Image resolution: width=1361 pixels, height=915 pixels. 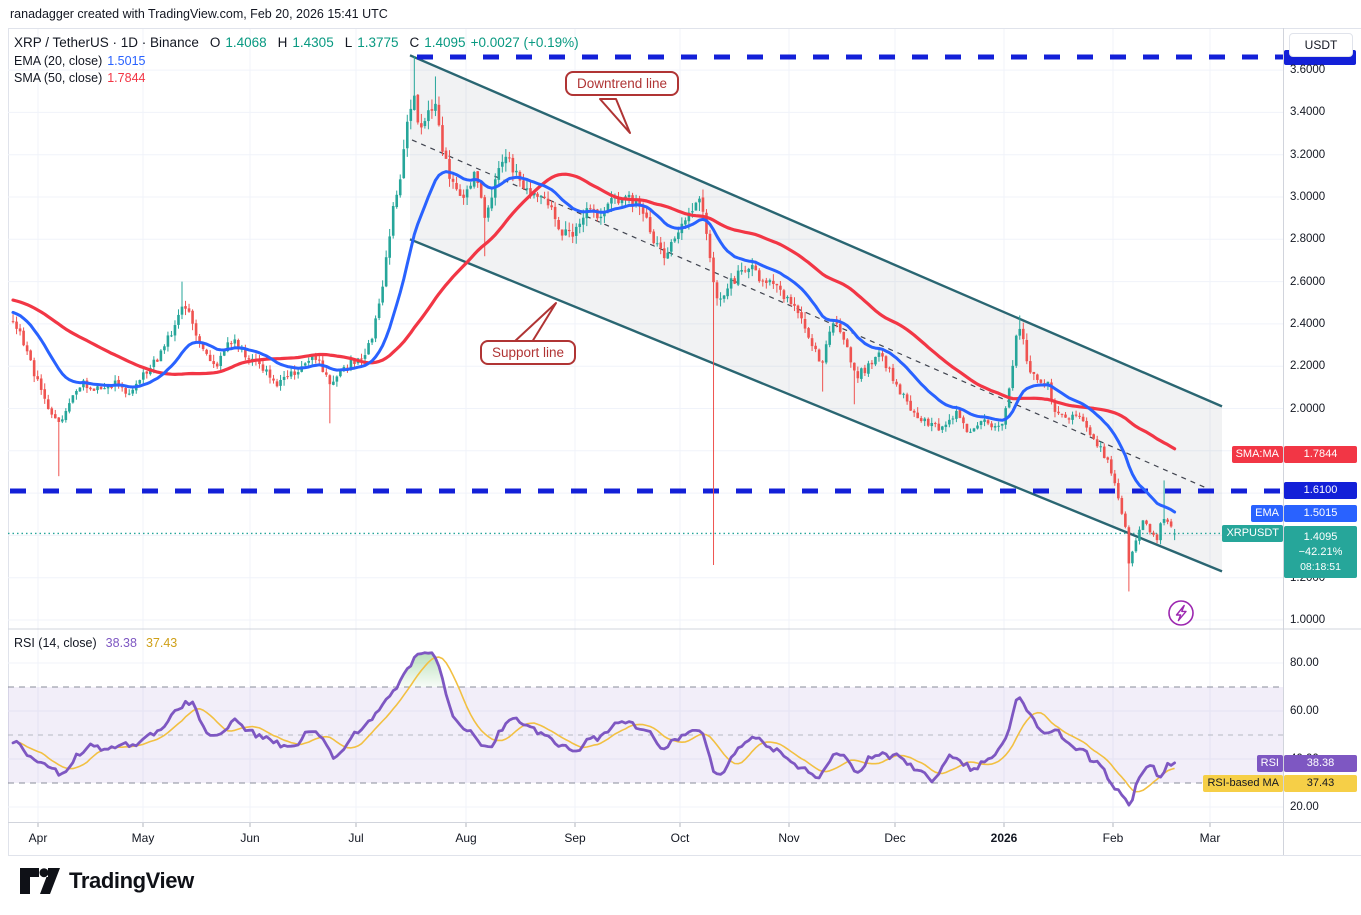 What do you see at coordinates (246, 42) in the screenshot?
I see `open-value: 1.4068` at bounding box center [246, 42].